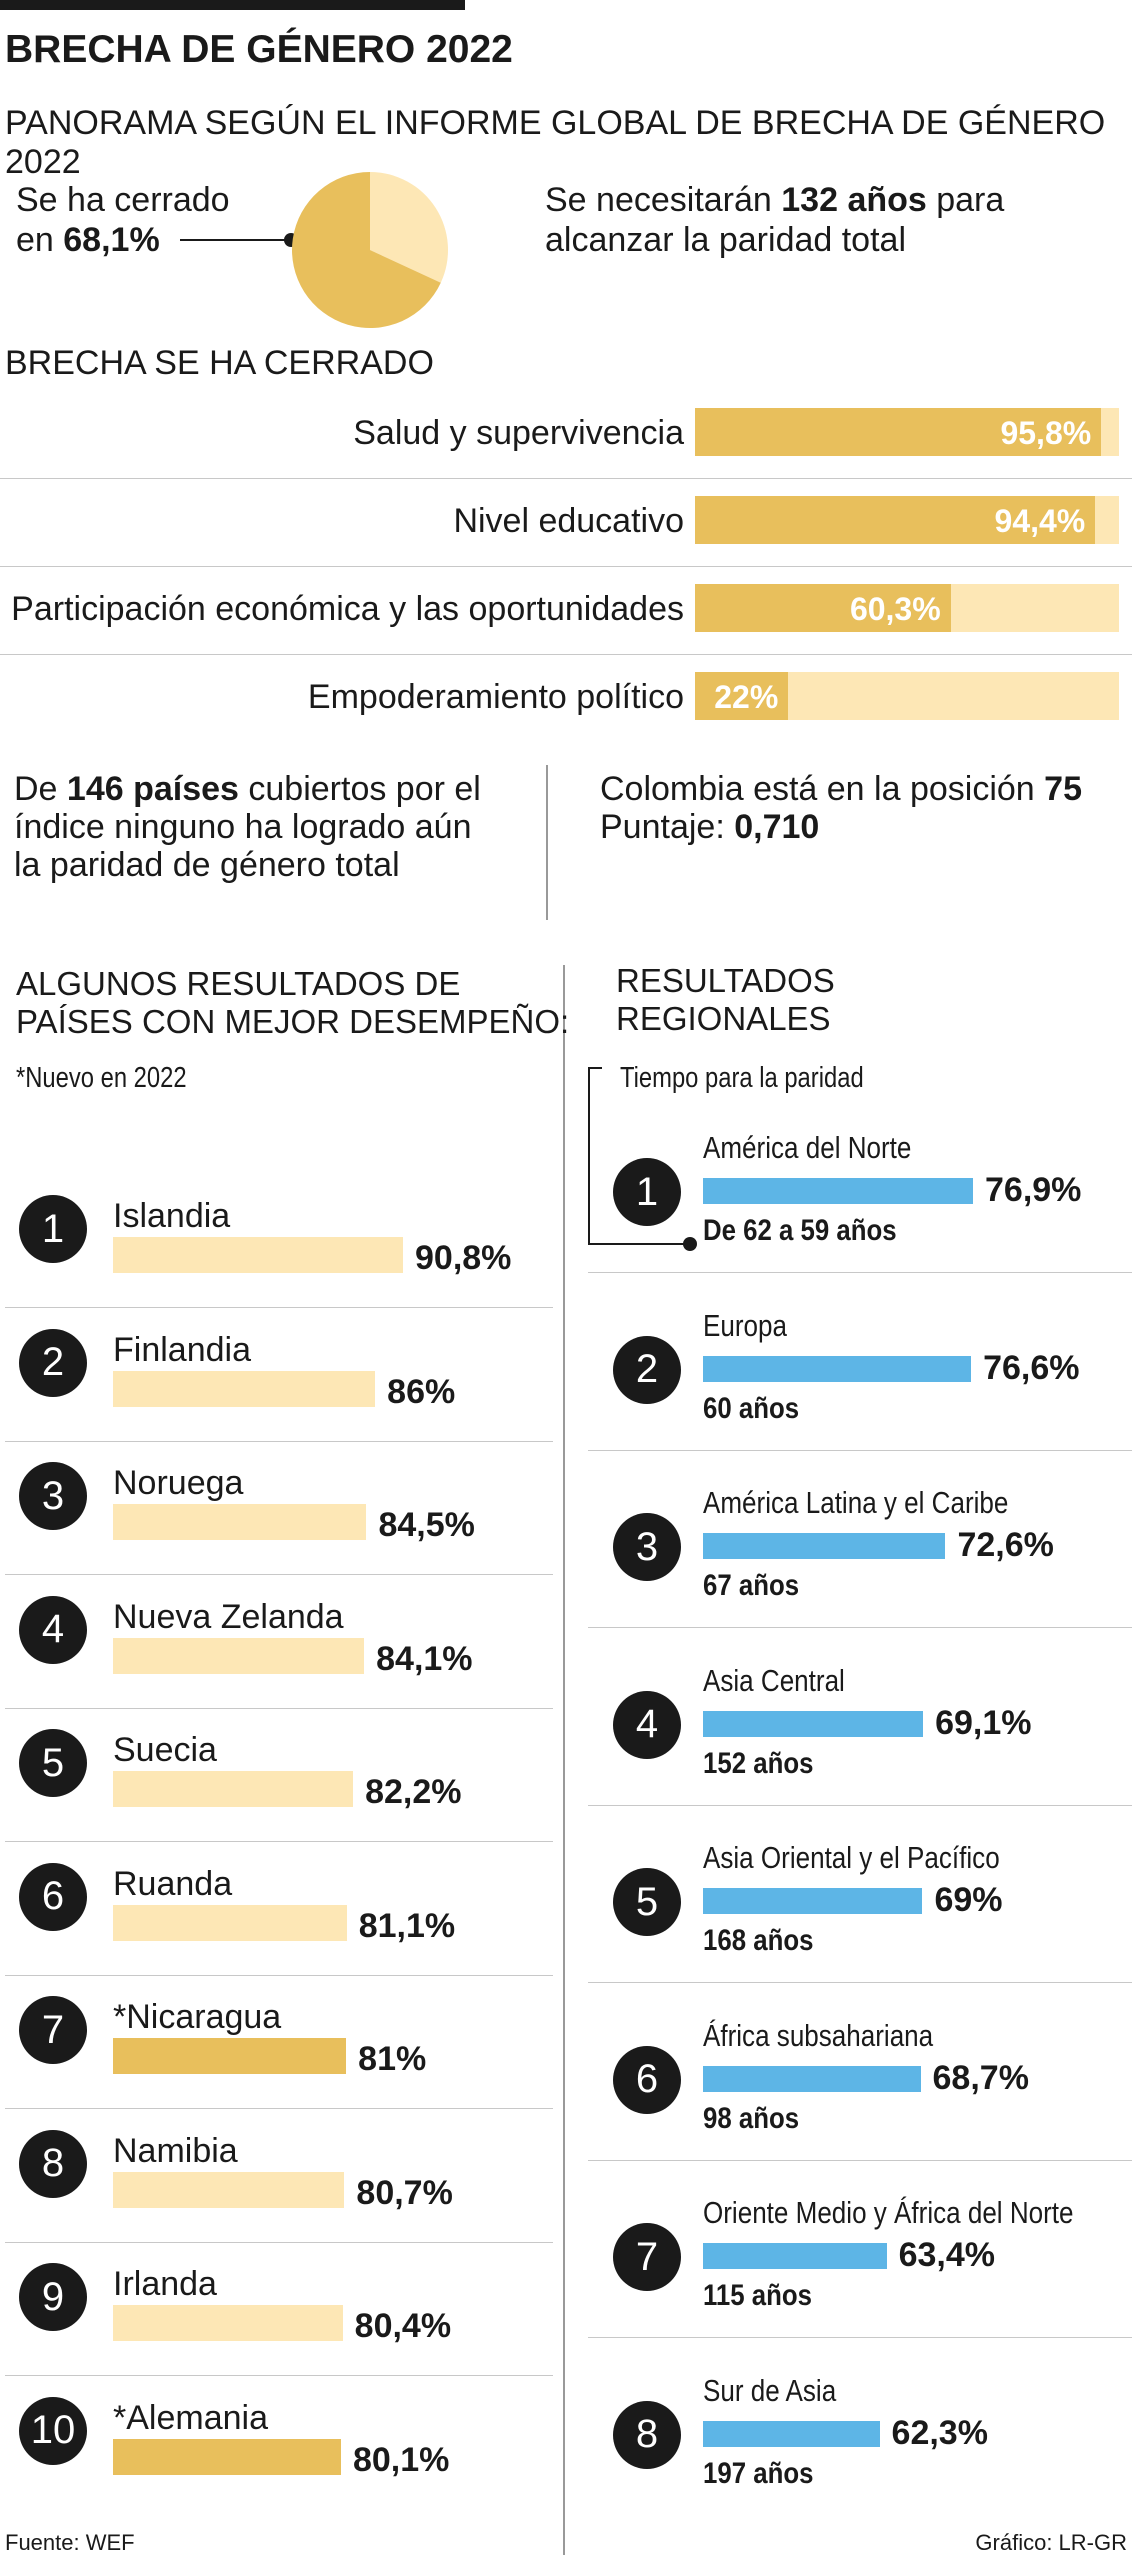 The image size is (1132, 2560). What do you see at coordinates (818, 2035) in the screenshot?
I see `region-name: África subsahariana` at bounding box center [818, 2035].